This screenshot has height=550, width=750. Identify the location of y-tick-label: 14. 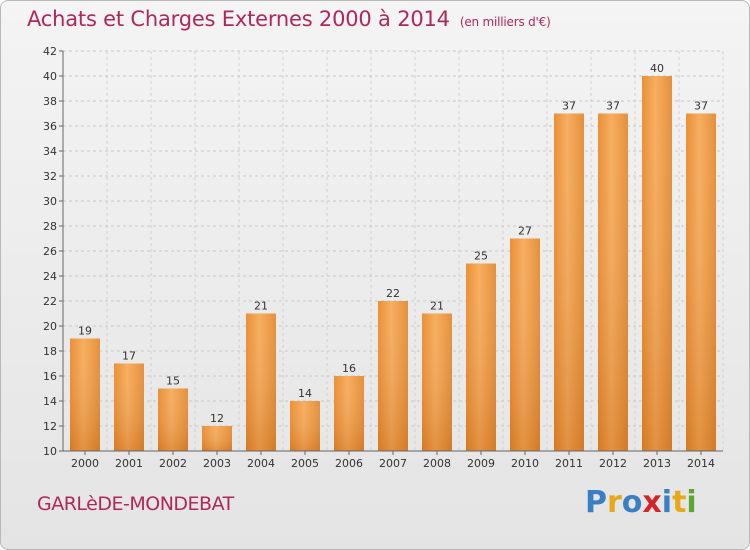
(50, 401).